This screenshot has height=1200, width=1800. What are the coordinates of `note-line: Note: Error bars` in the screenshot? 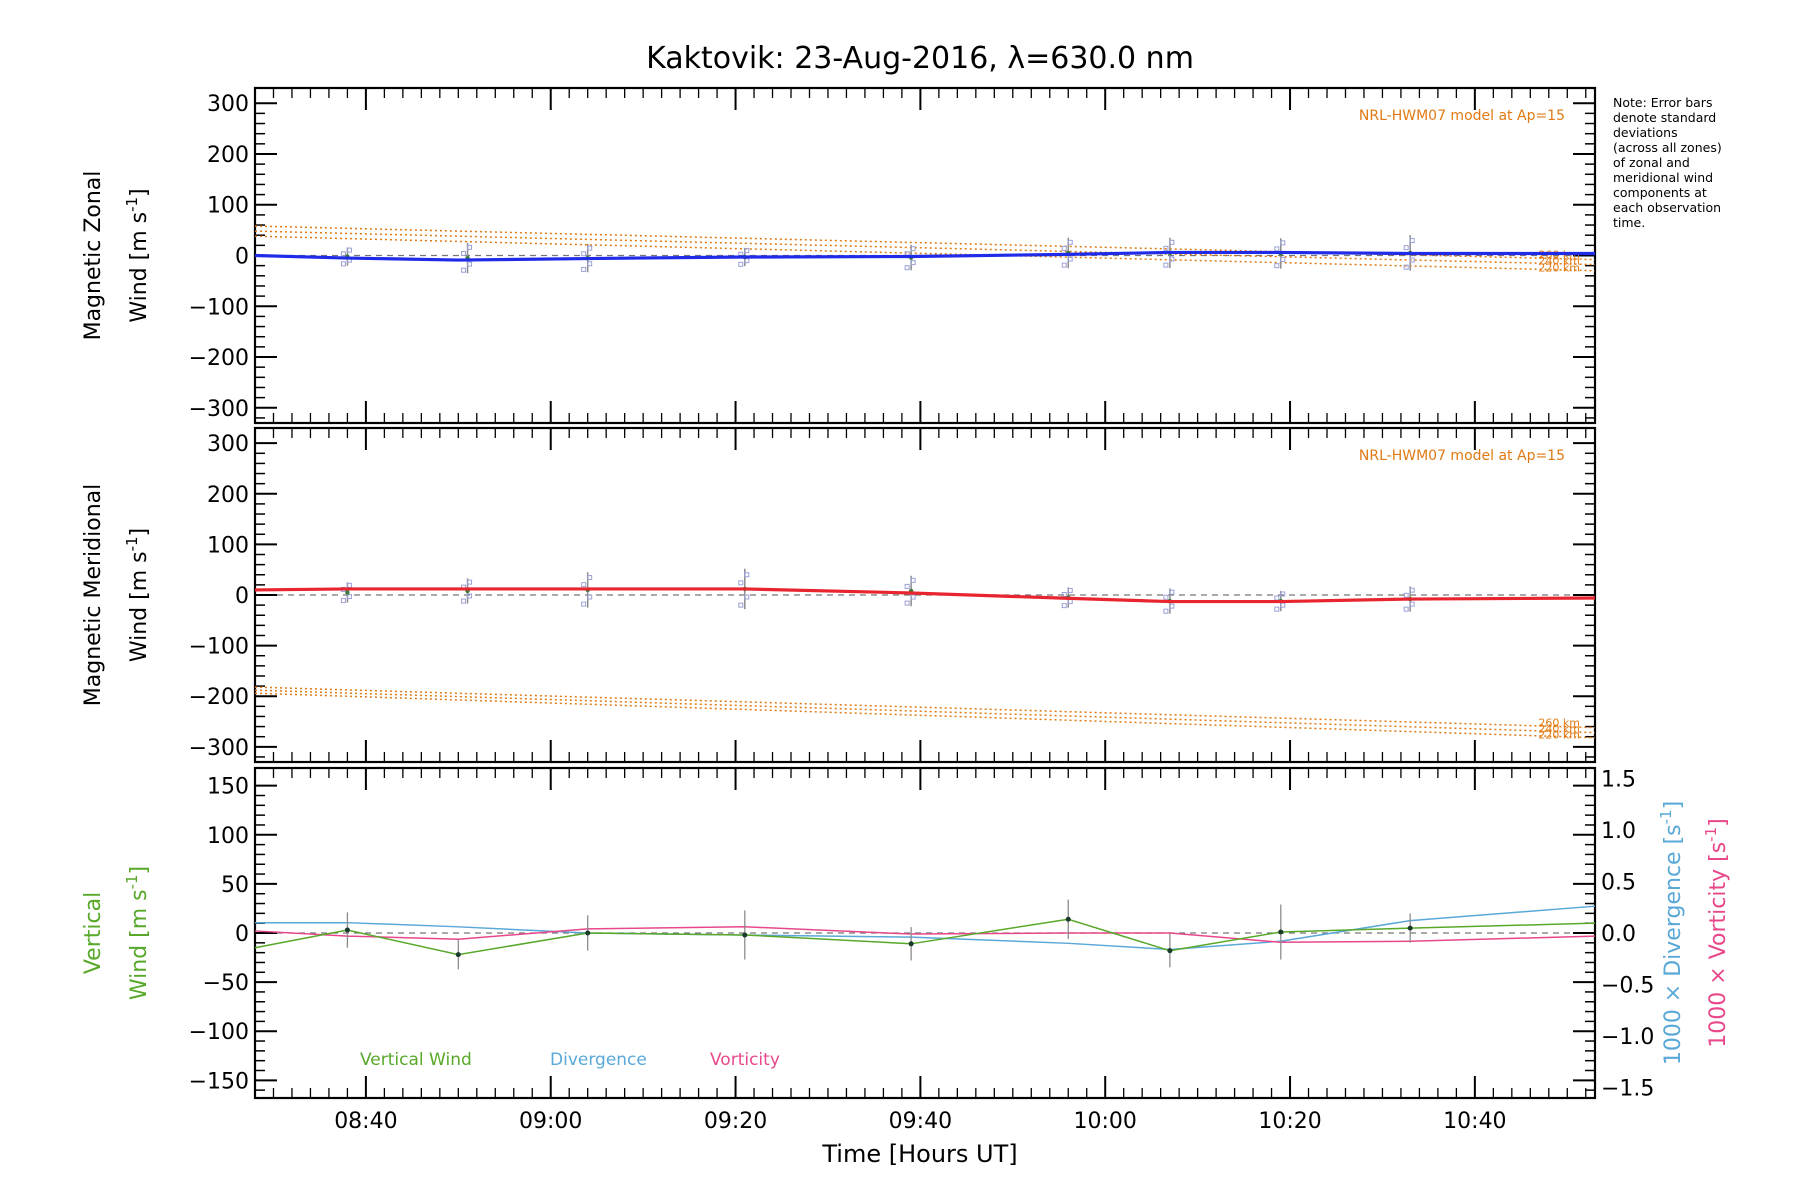 It's located at (1662, 102).